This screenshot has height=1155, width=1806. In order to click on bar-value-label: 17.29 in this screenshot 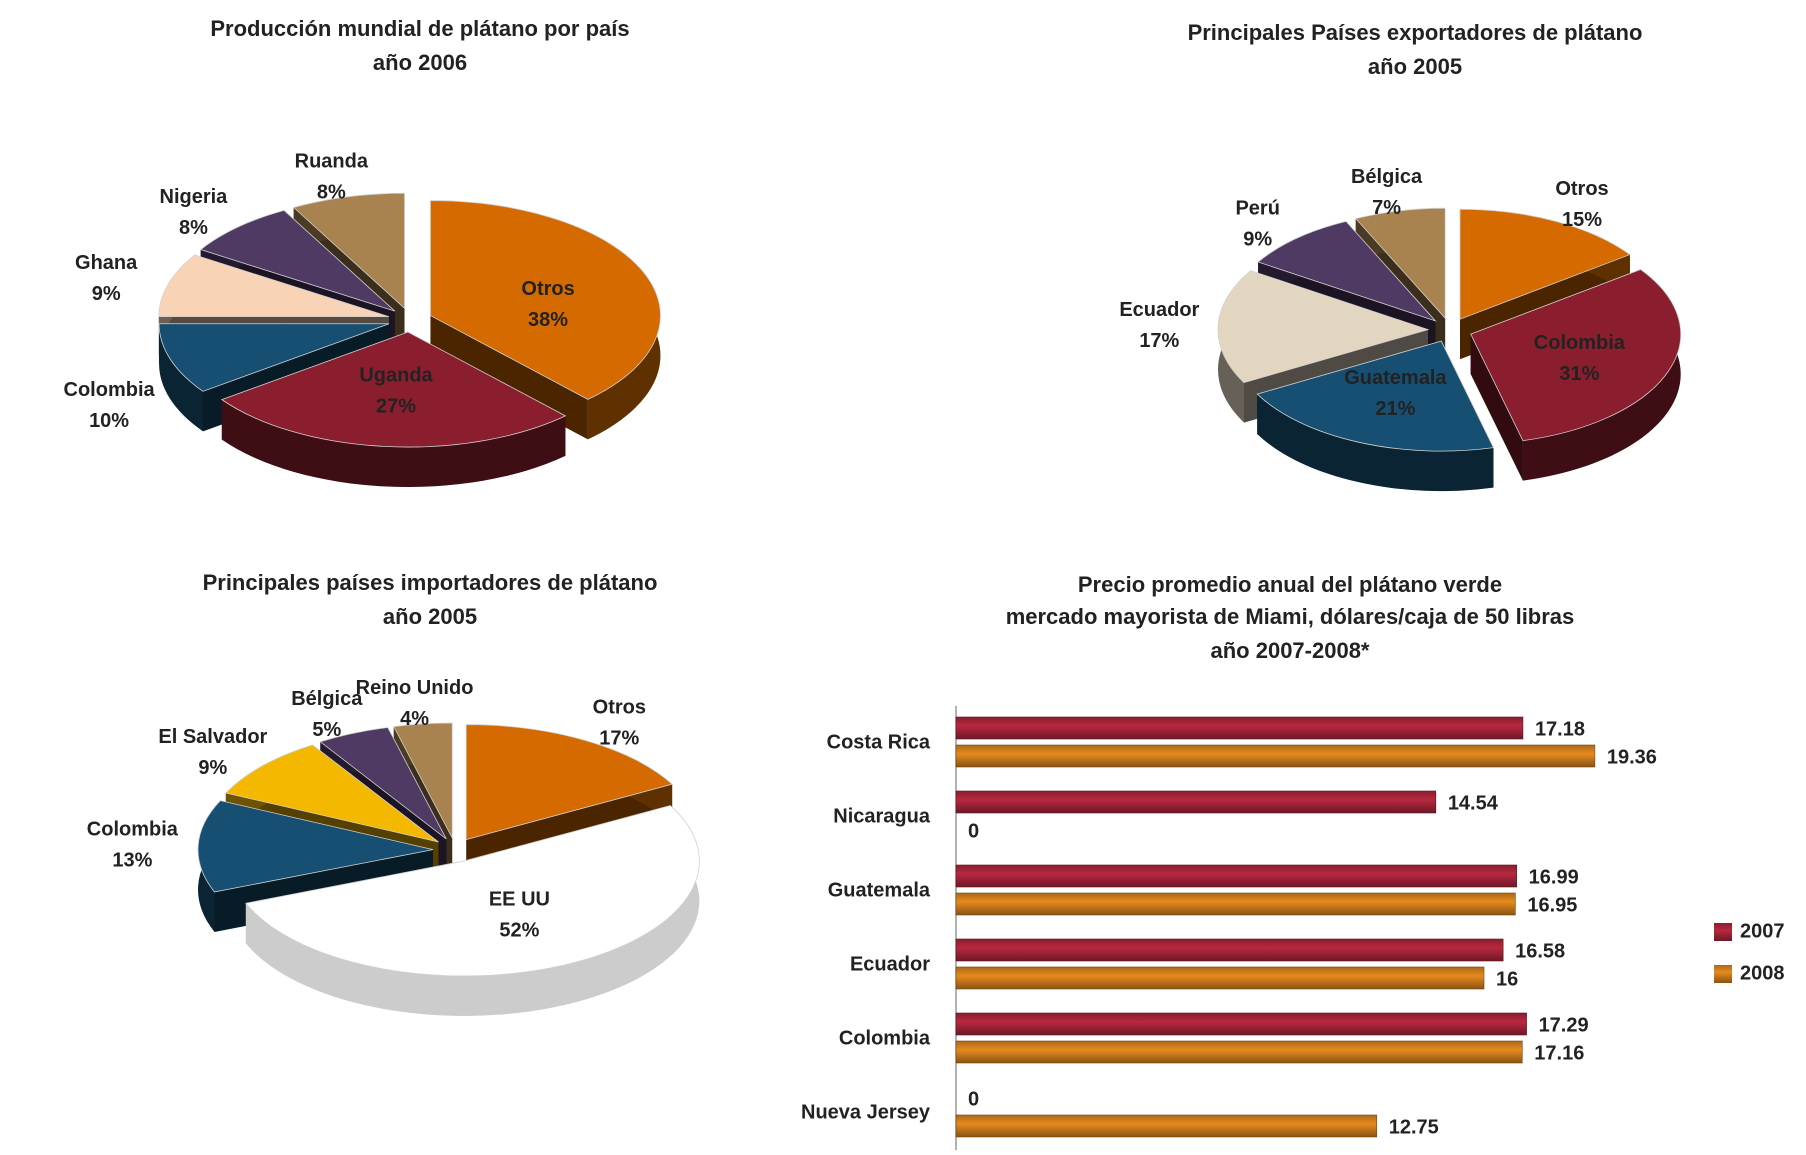, I will do `click(1564, 1025)`.